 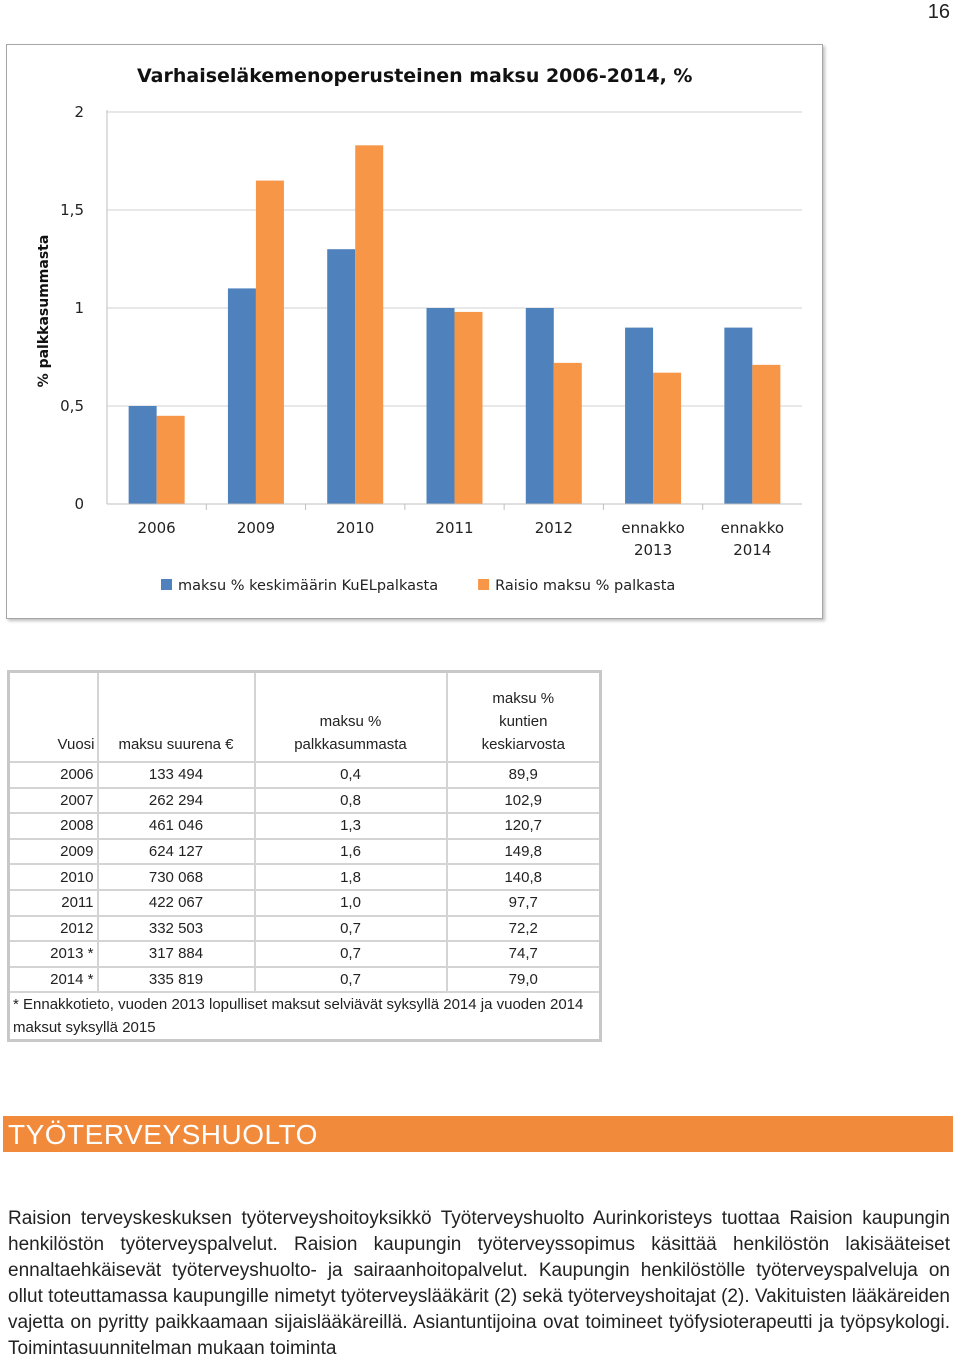 What do you see at coordinates (44, 311) in the screenshot?
I see `y-axis-label: % palkkasummasta` at bounding box center [44, 311].